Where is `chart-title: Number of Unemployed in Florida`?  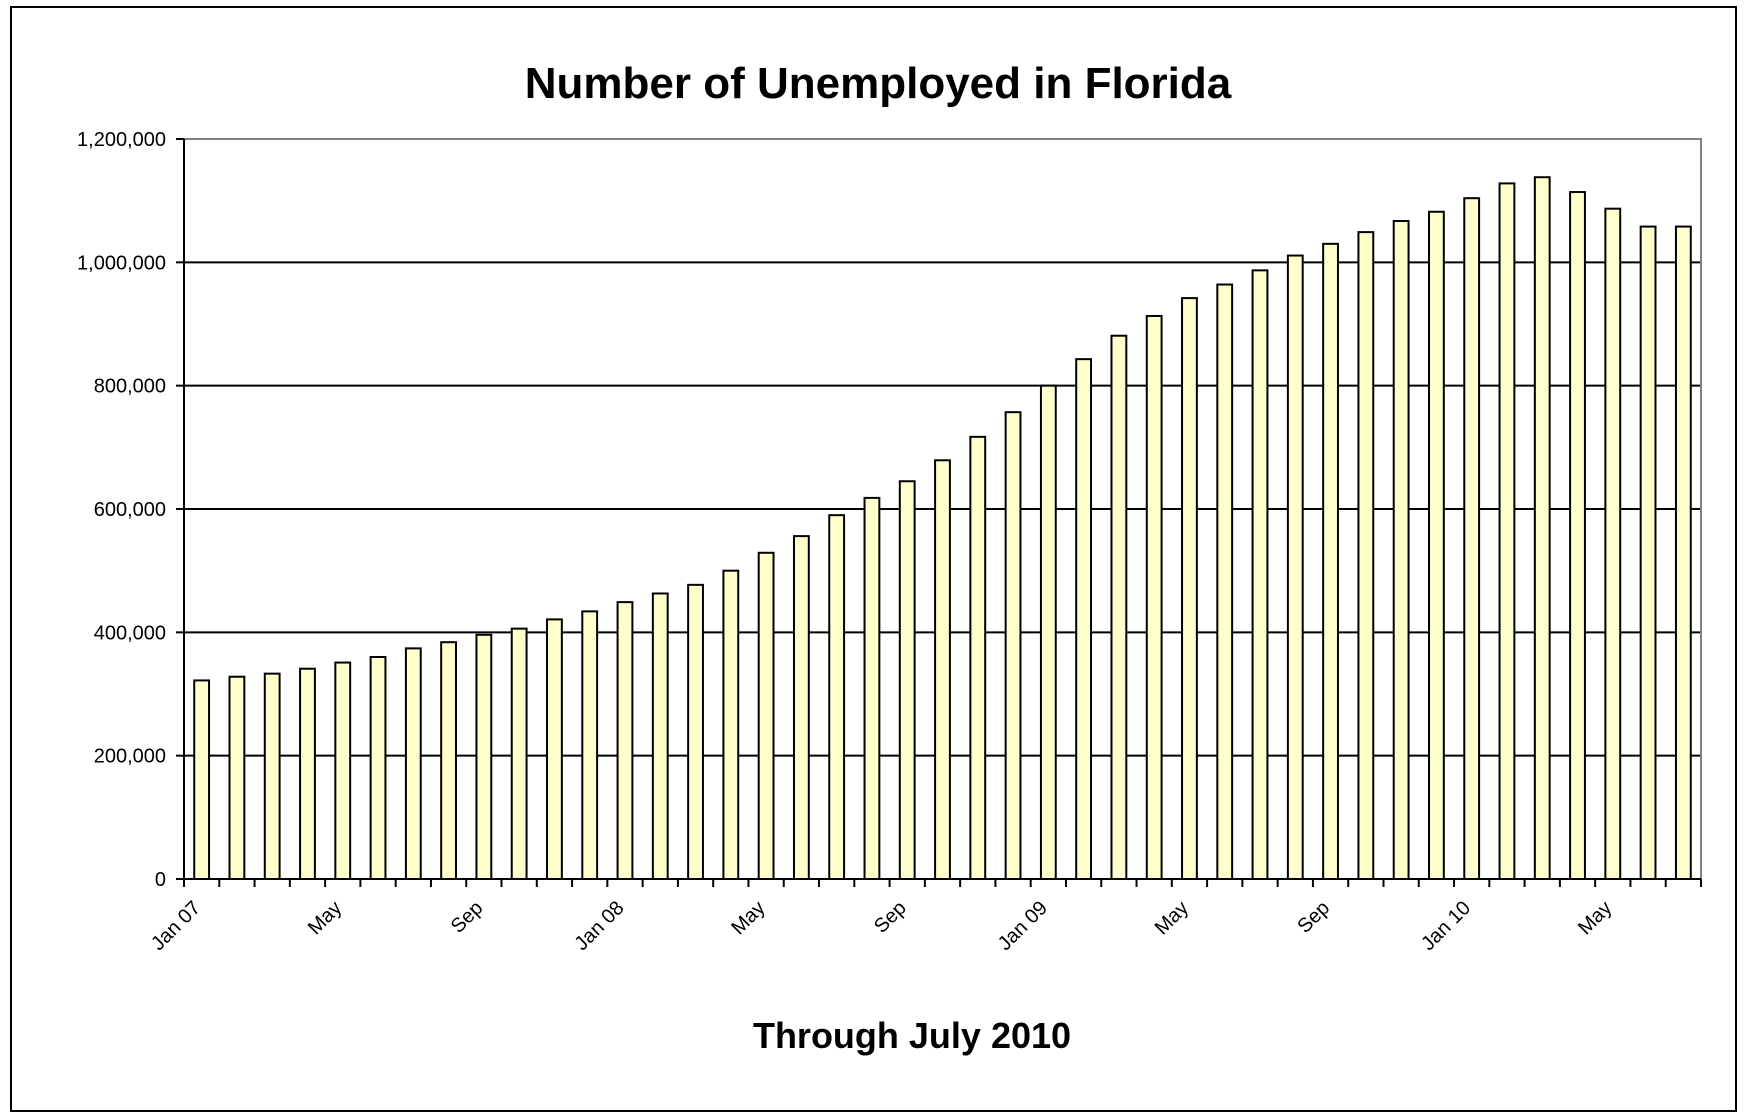 chart-title: Number of Unemployed in Florida is located at coordinates (878, 83).